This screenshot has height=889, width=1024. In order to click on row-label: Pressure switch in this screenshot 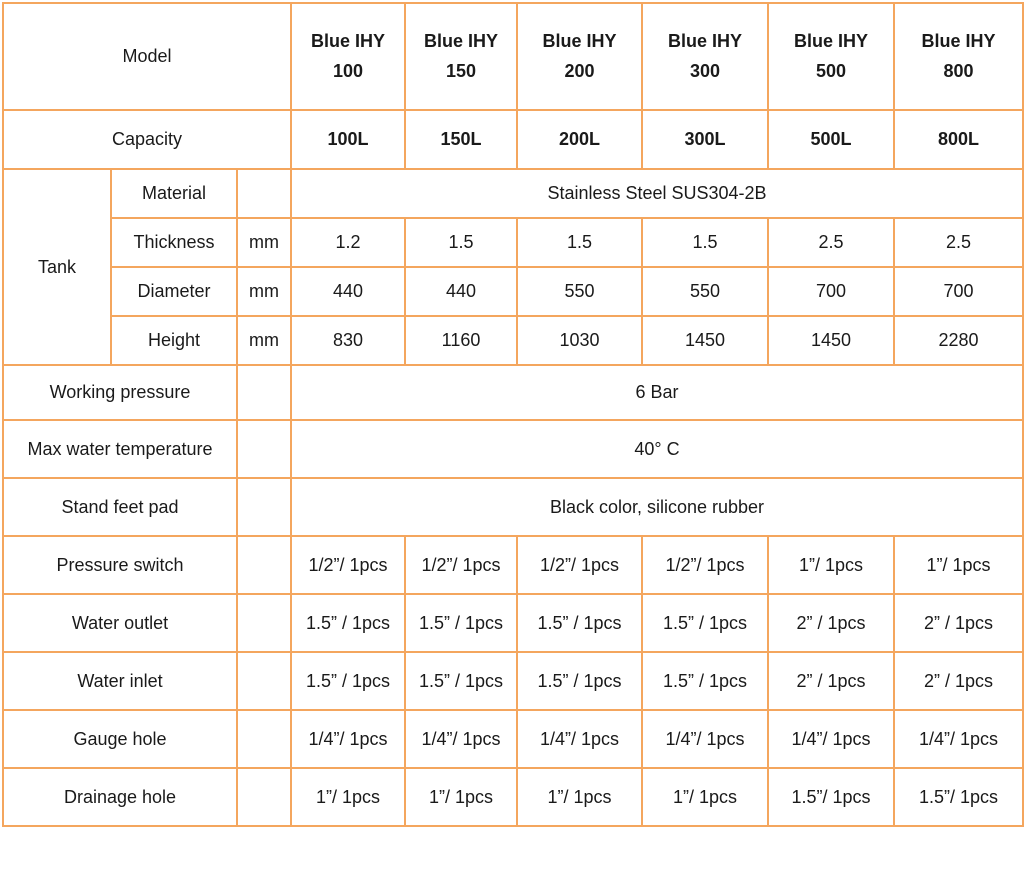, I will do `click(120, 565)`.